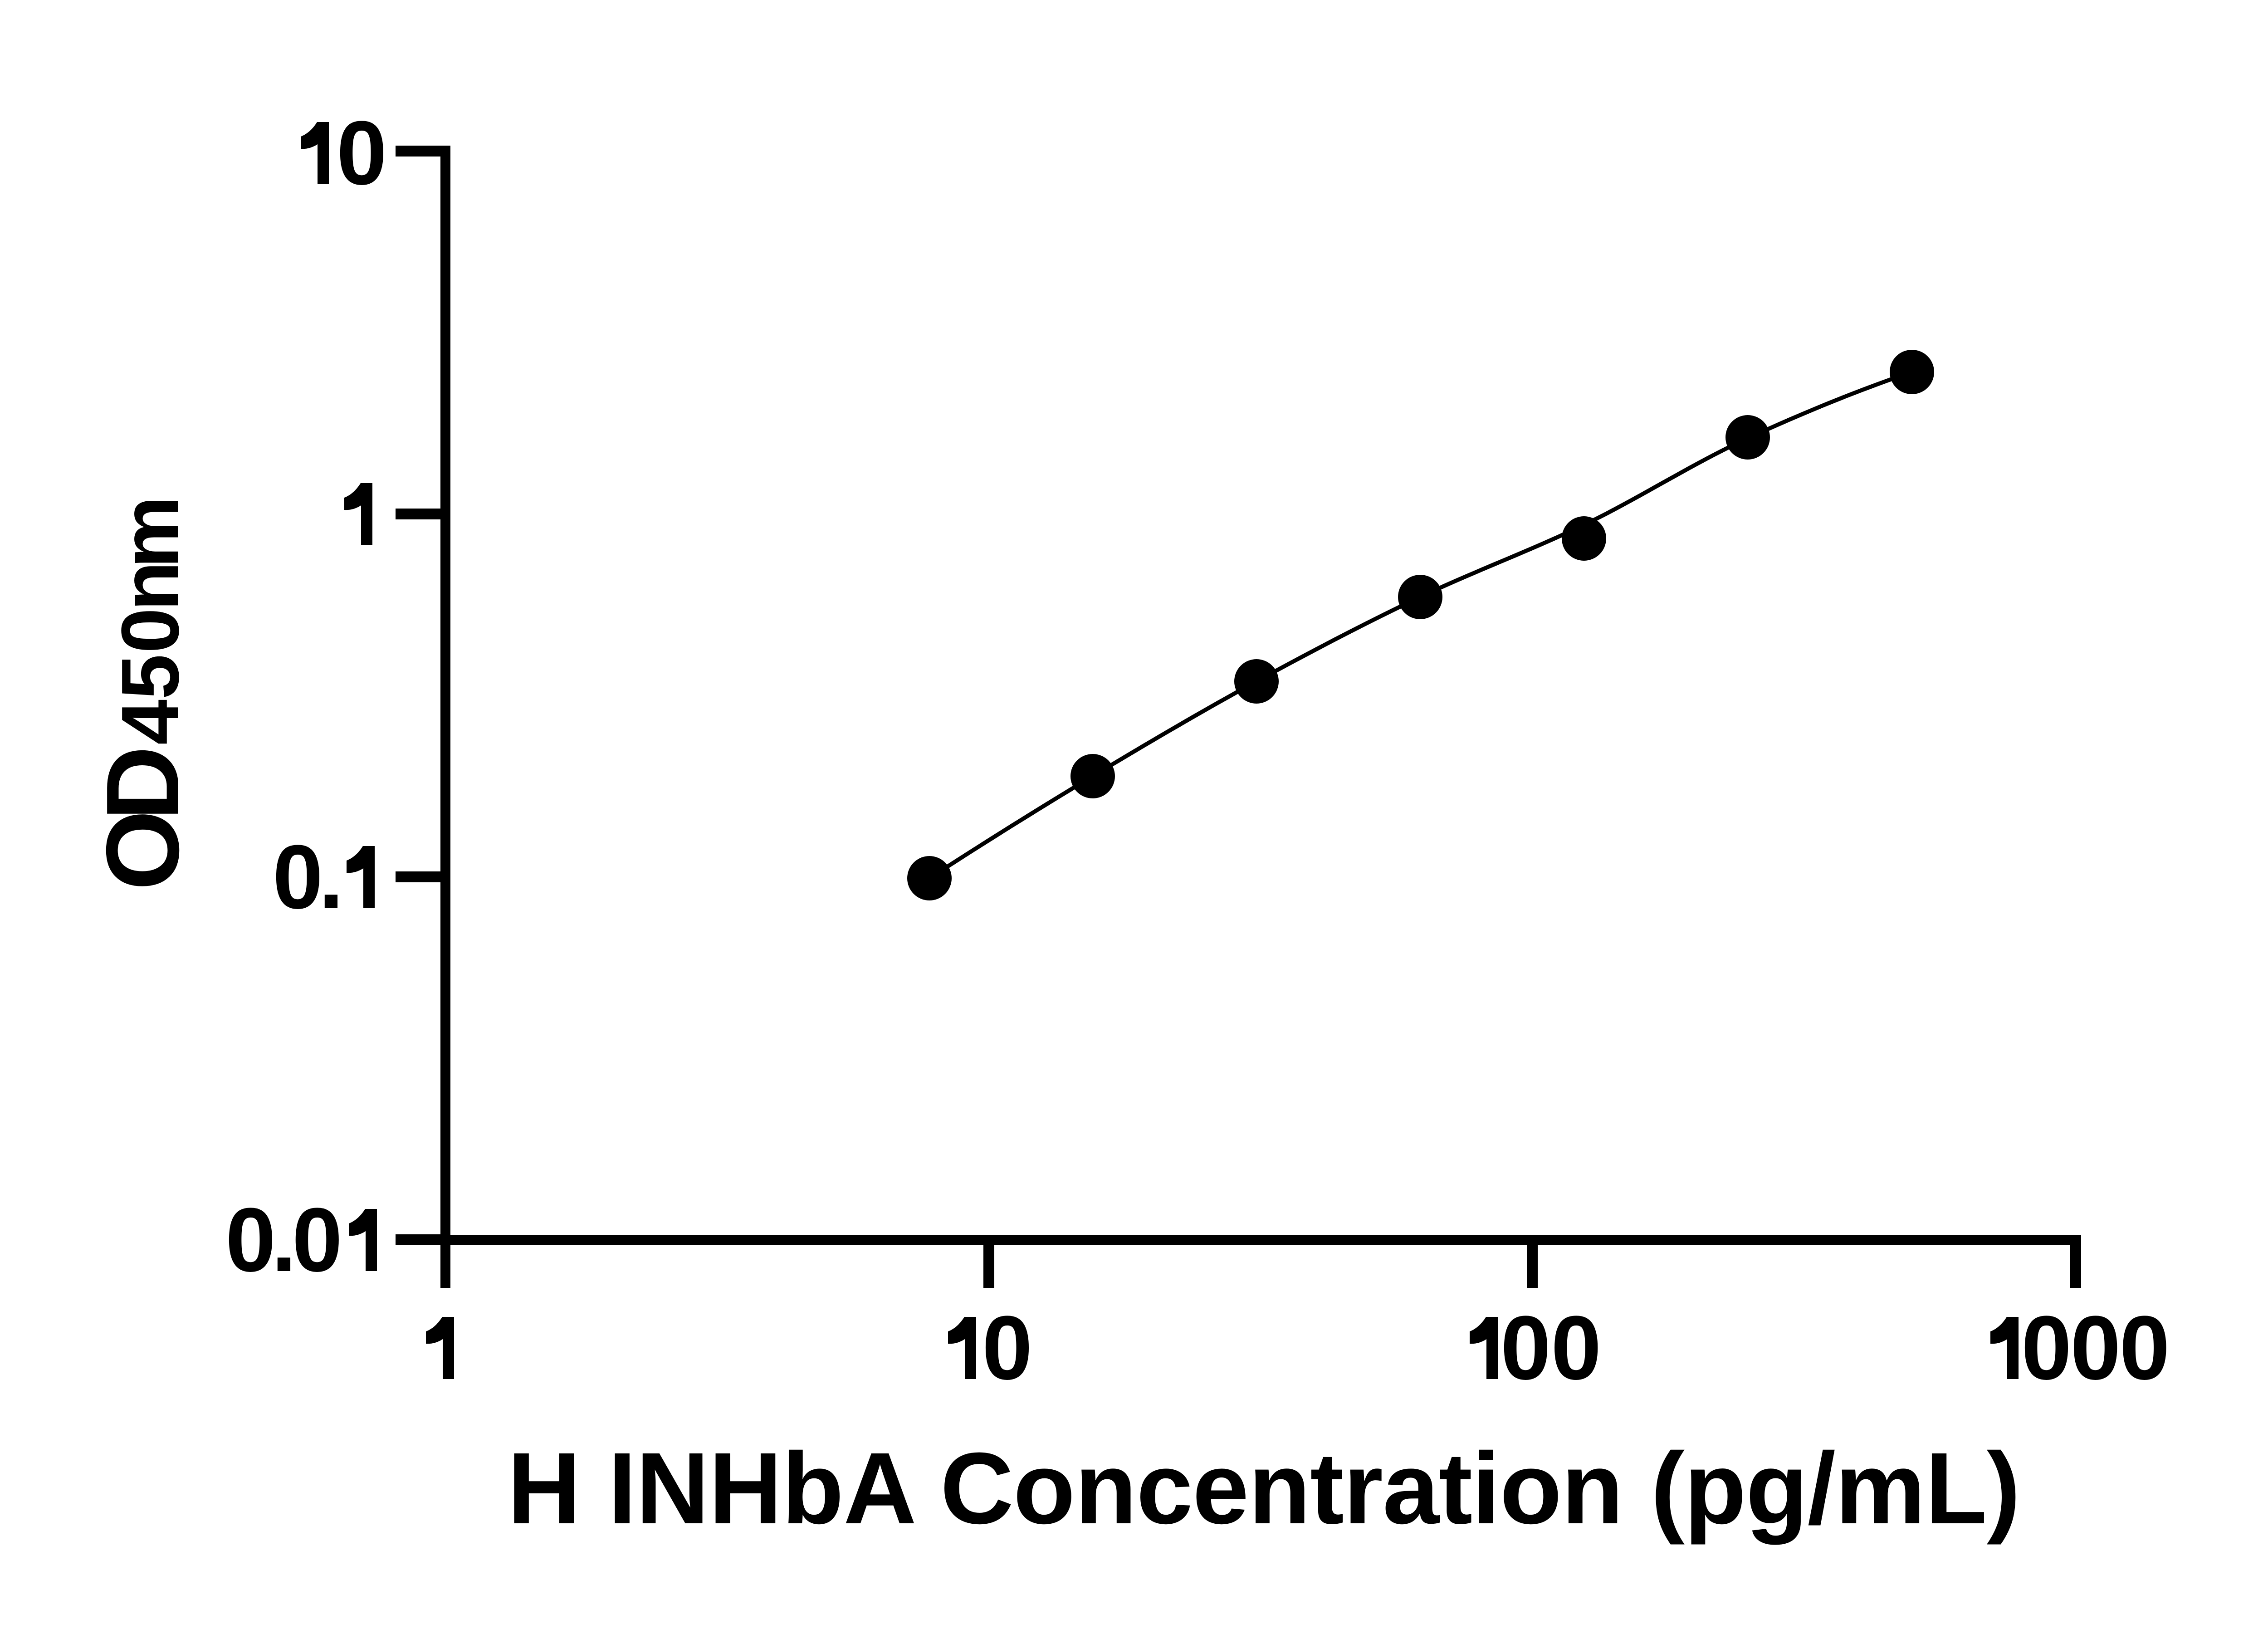 The width and height of the screenshot is (2268, 1629). Describe the element at coordinates (150, 586) in the screenshot. I see `svg-text: n` at that location.